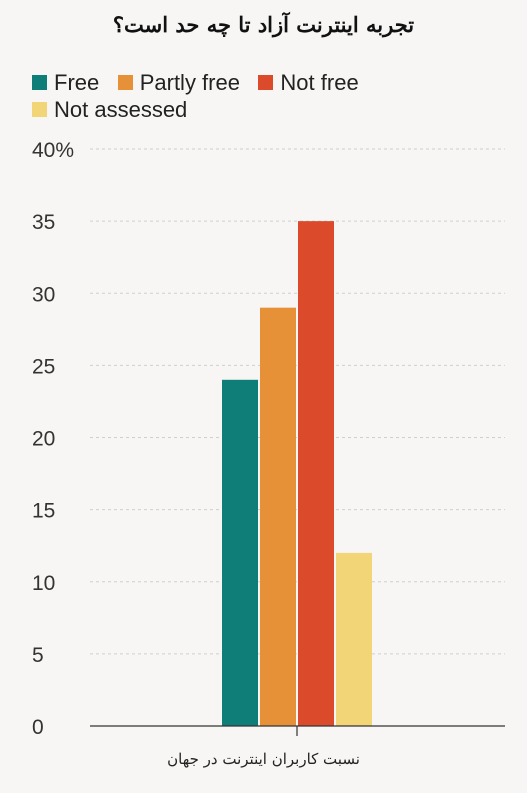 Image resolution: width=527 pixels, height=793 pixels. Describe the element at coordinates (316, 473) in the screenshot. I see `bar-not-free` at that location.